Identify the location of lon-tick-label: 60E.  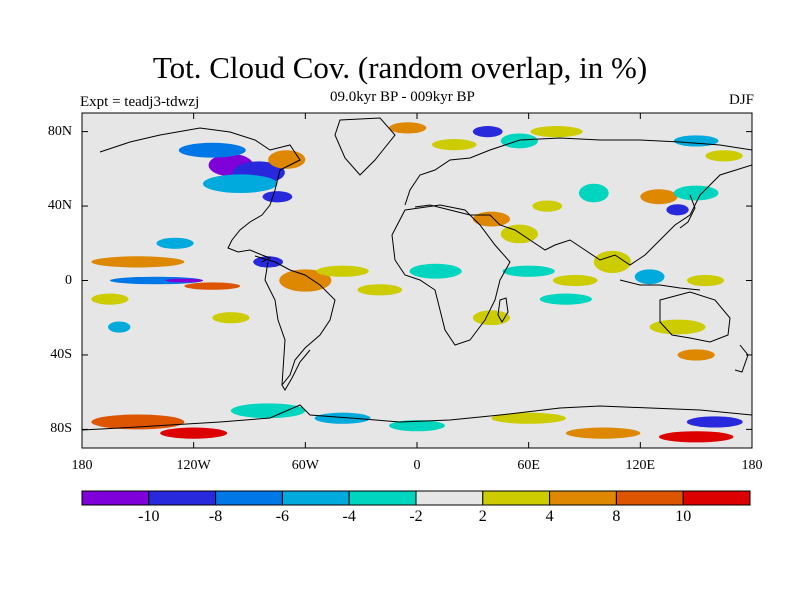
(528, 465).